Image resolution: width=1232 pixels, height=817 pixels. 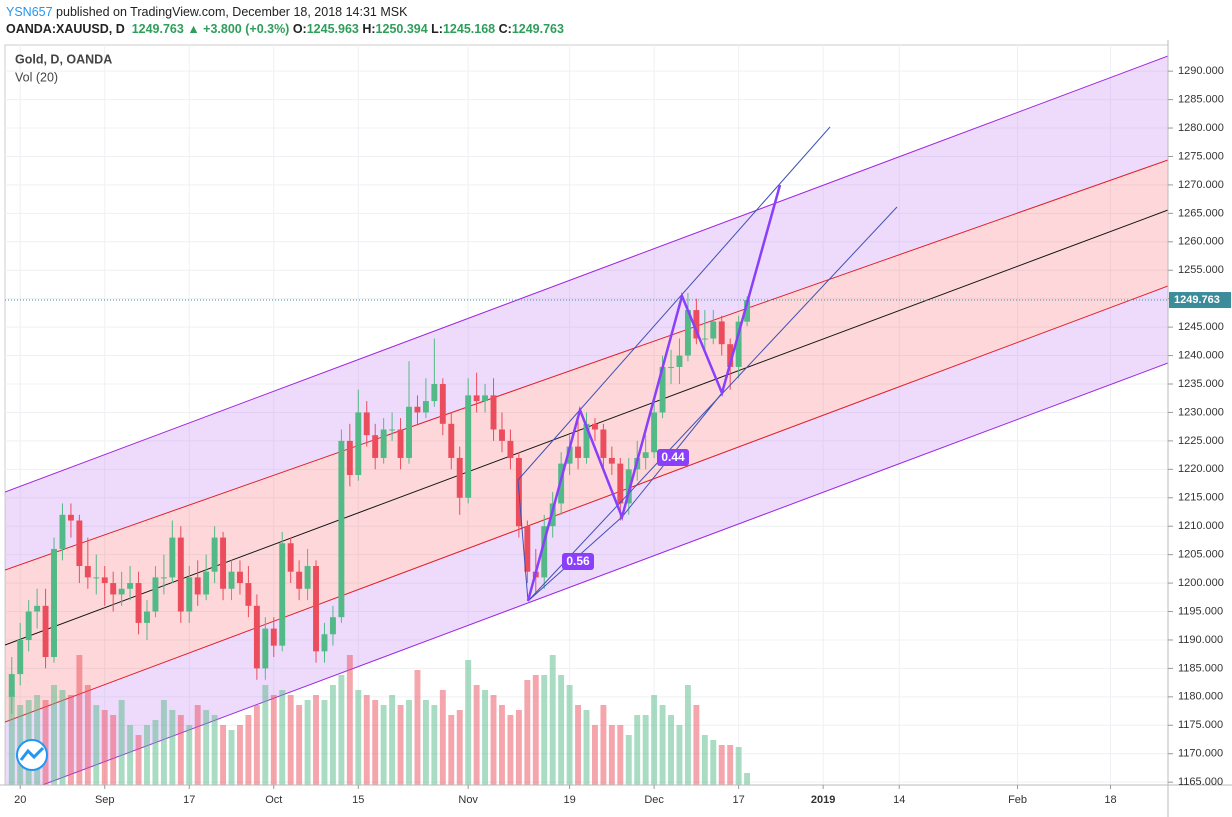 What do you see at coordinates (1201, 526) in the screenshot?
I see `y-tick-label: 1210.000` at bounding box center [1201, 526].